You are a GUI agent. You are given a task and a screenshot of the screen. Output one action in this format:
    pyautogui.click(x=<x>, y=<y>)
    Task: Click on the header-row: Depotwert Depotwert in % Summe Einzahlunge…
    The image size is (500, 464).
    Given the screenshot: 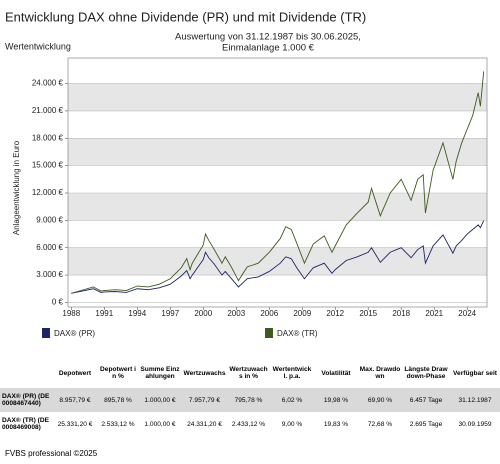 What is the action you would take?
    pyautogui.click(x=250, y=373)
    